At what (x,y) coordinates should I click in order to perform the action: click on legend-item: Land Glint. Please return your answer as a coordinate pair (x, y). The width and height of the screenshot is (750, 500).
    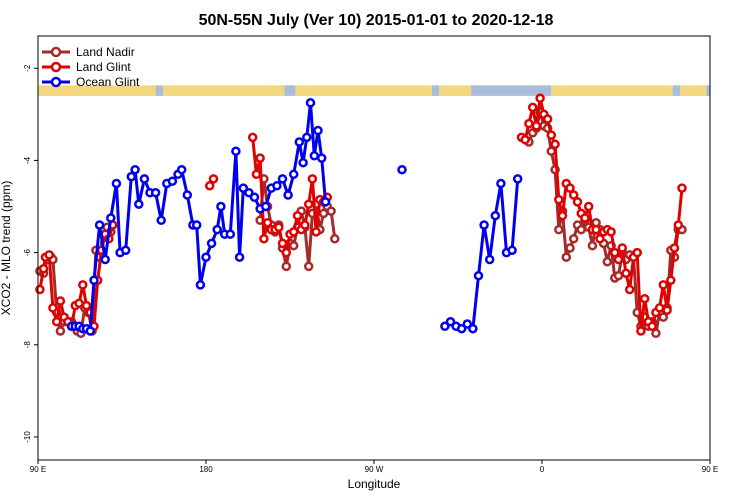
    Looking at the image, I should click on (86, 67).